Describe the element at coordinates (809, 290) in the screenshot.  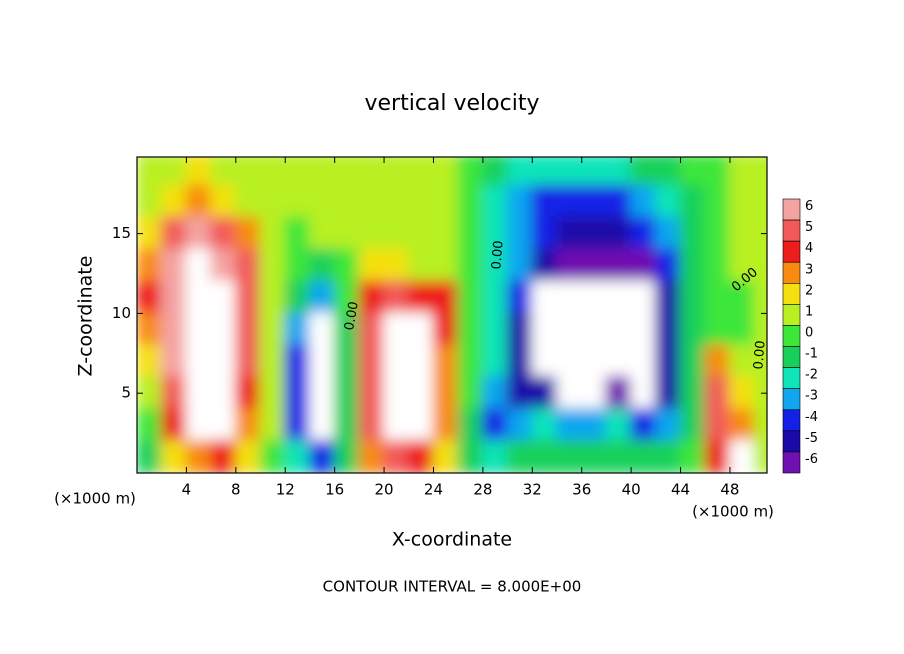
I see `colorbar-label: 2` at that location.